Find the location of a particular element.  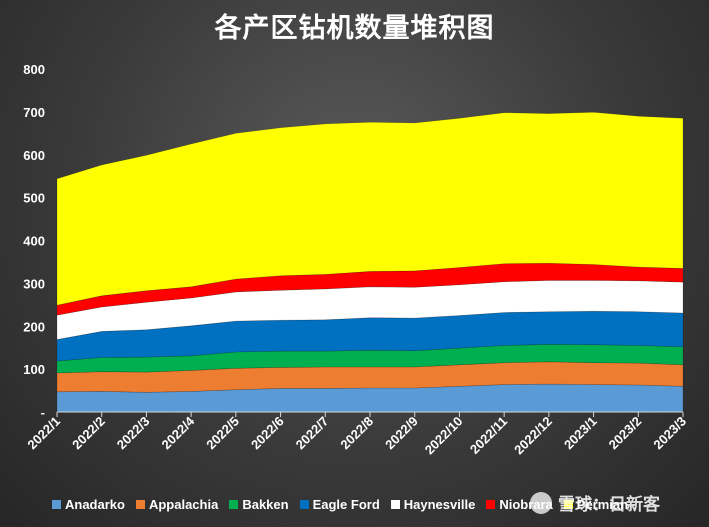

chart-title: 各产区钻机数量堆积图 is located at coordinates (354, 28).